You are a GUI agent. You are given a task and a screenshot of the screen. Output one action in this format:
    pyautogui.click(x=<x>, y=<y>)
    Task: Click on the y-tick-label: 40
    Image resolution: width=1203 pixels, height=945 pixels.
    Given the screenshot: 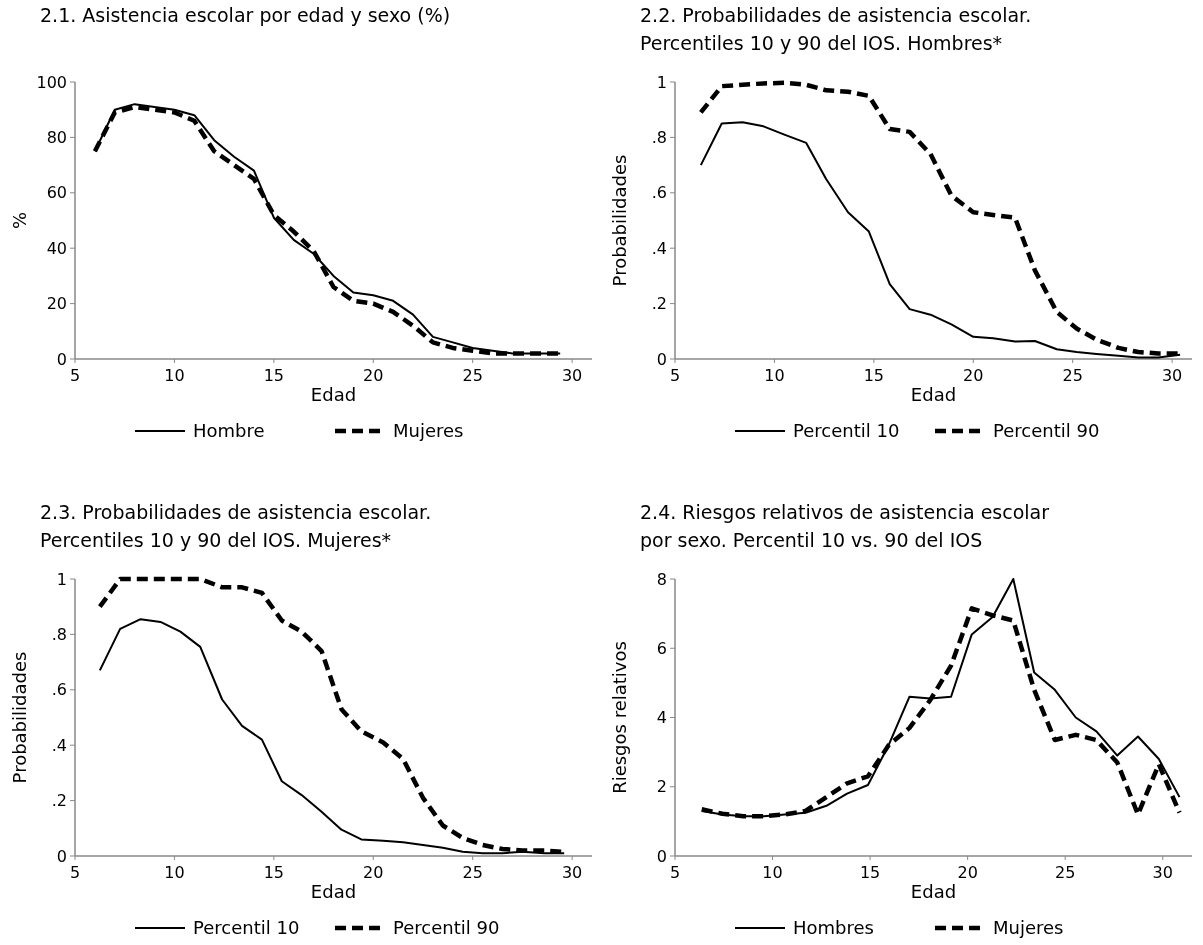 What is the action you would take?
    pyautogui.click(x=56, y=248)
    